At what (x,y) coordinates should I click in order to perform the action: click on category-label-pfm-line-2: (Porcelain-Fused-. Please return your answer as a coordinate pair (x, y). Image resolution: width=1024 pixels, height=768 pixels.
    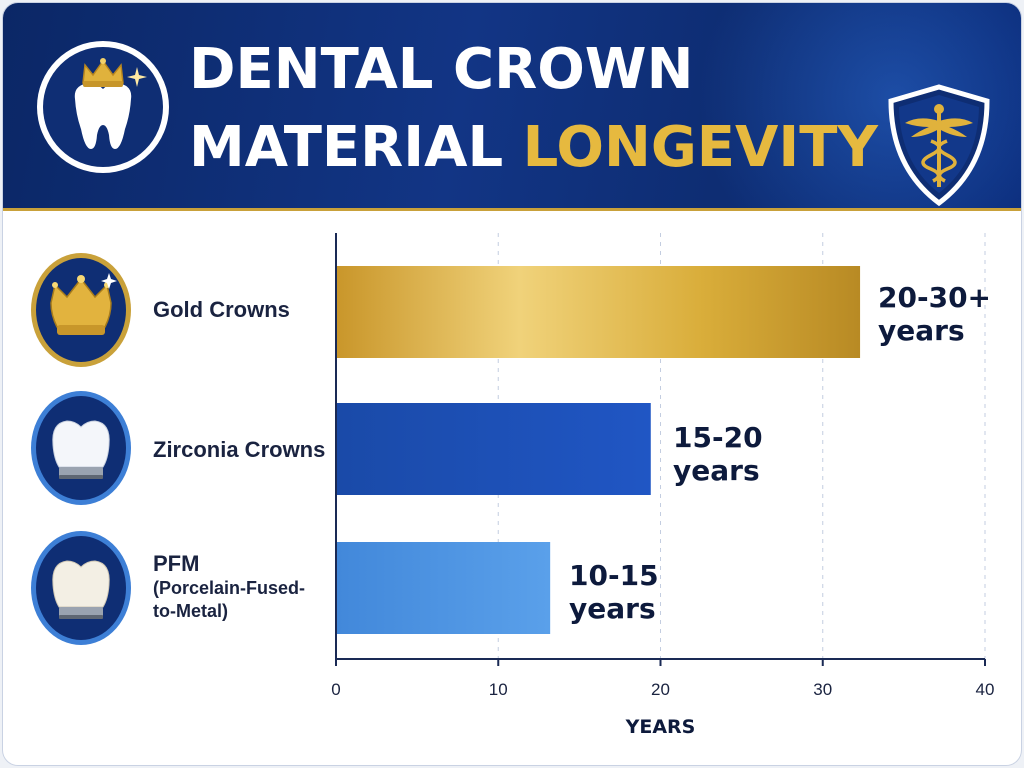
    Looking at the image, I should click on (229, 588).